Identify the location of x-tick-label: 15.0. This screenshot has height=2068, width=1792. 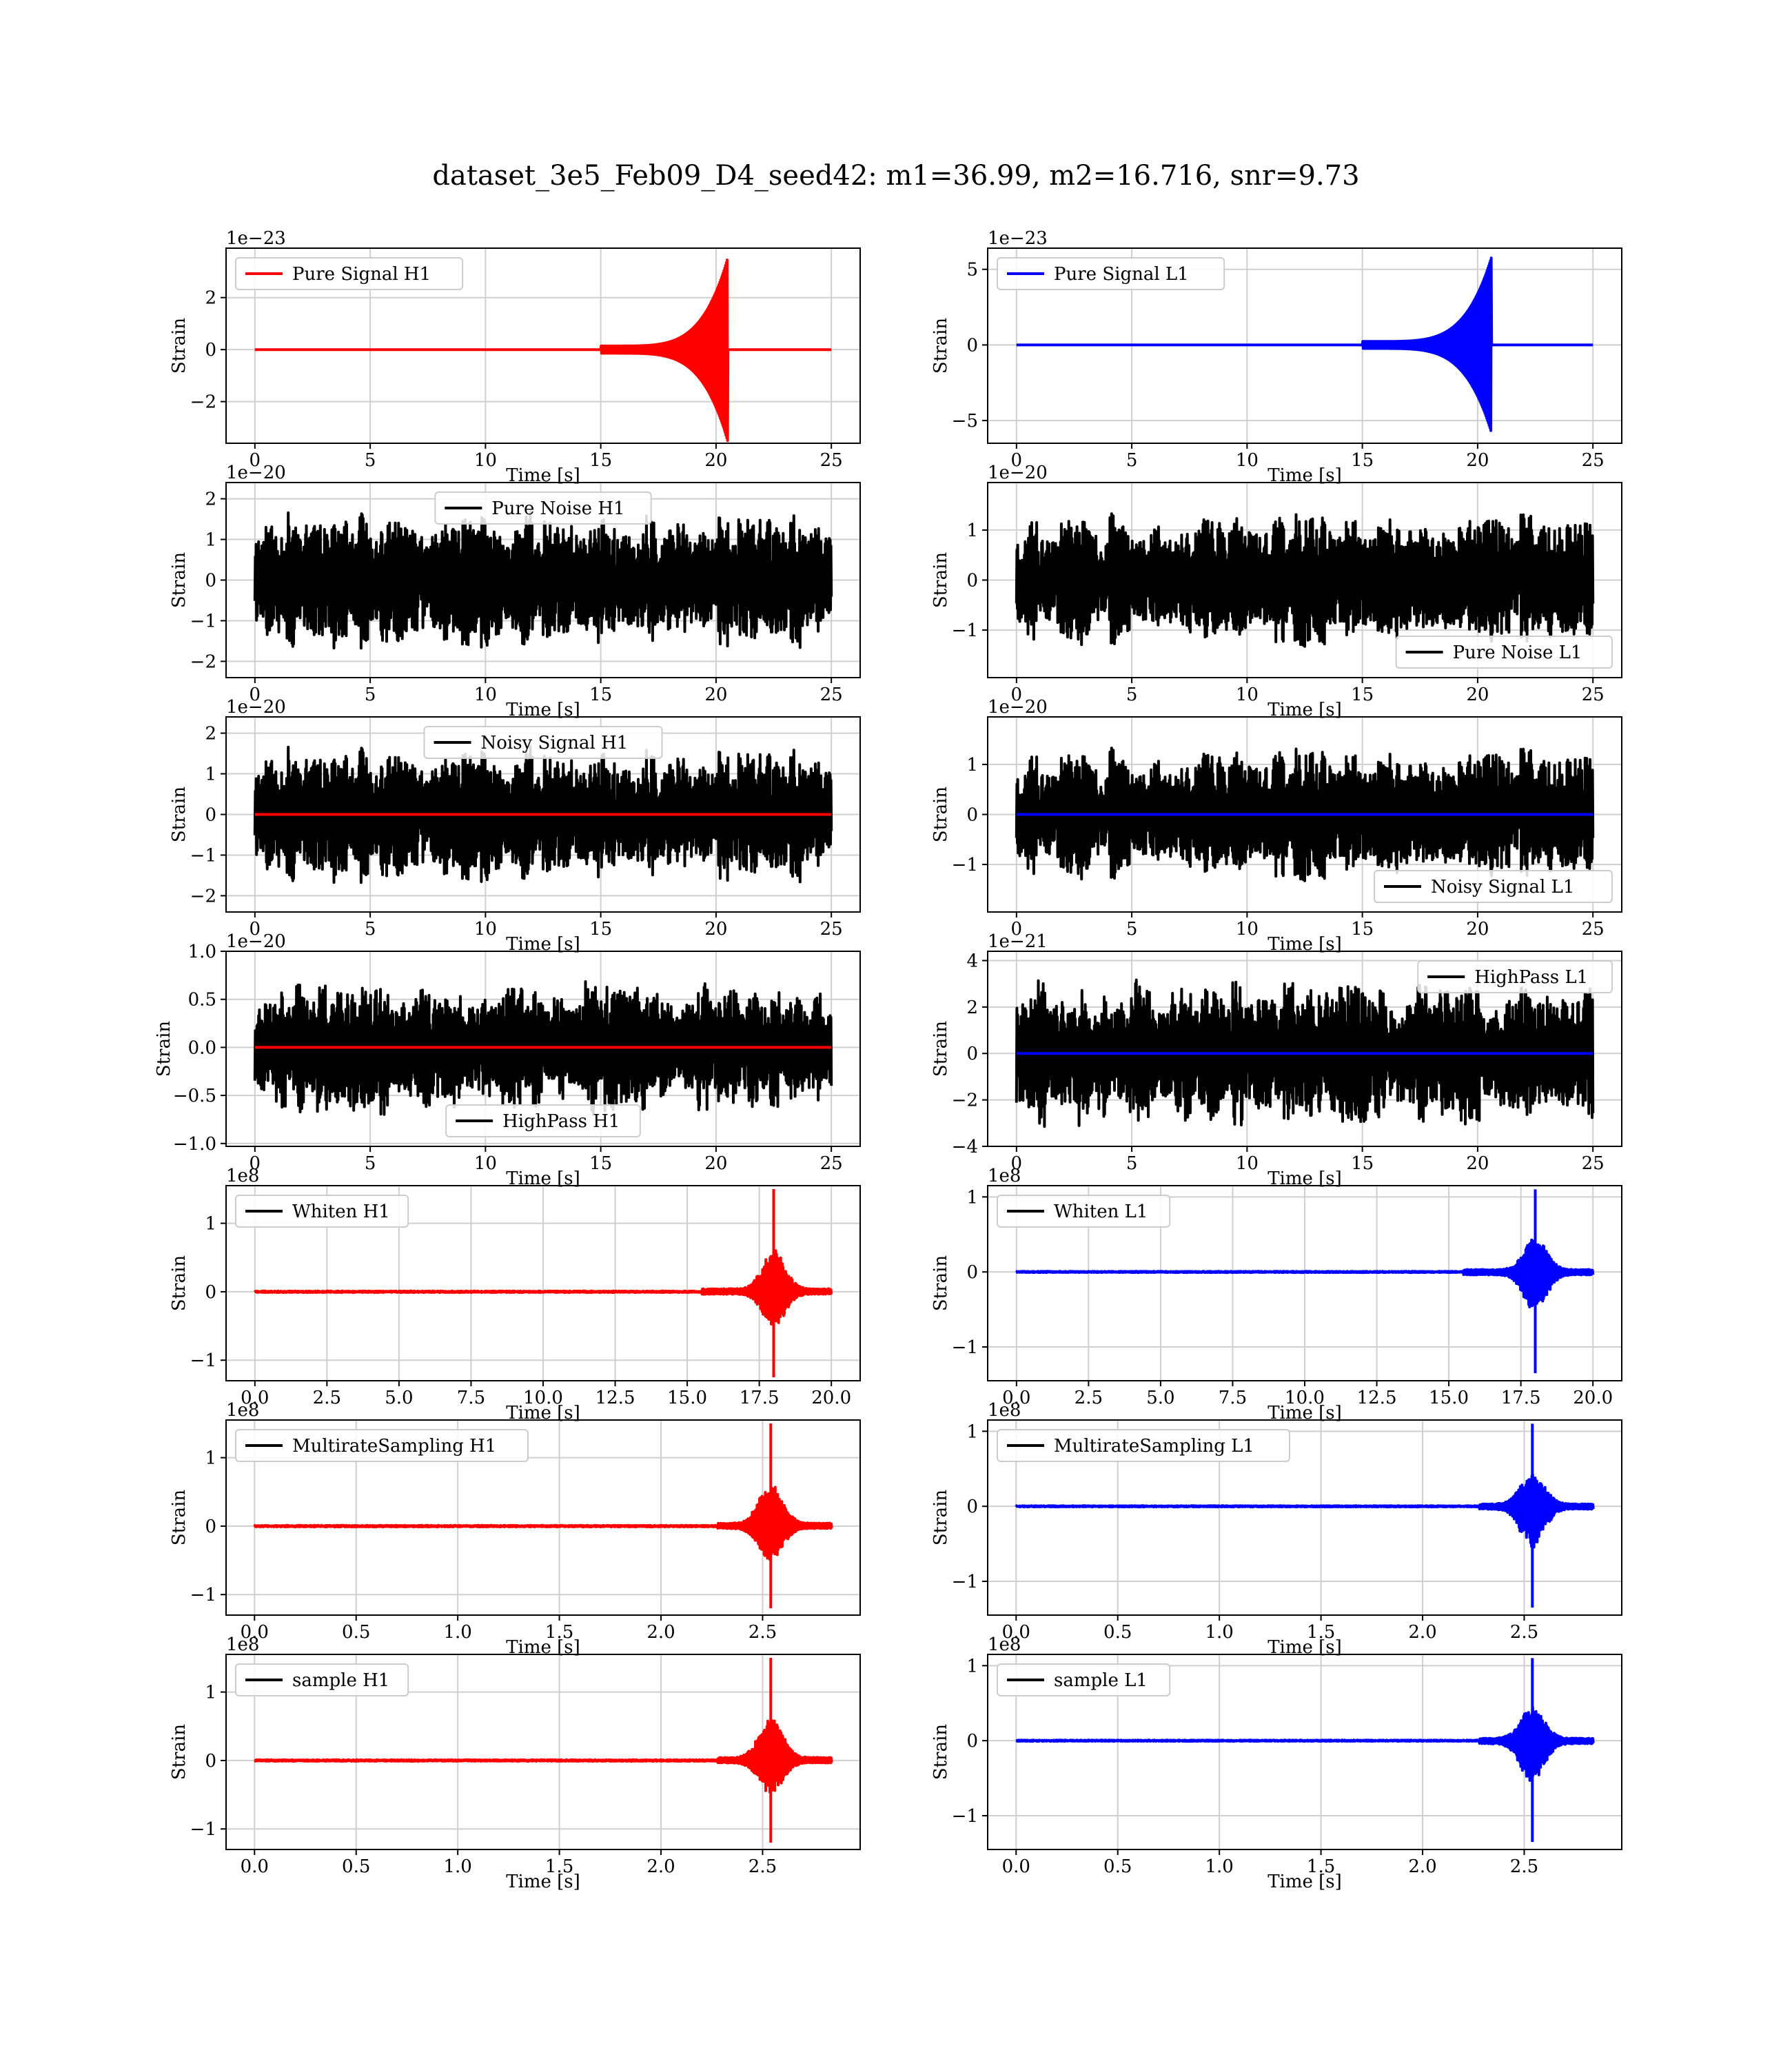
(687, 1398).